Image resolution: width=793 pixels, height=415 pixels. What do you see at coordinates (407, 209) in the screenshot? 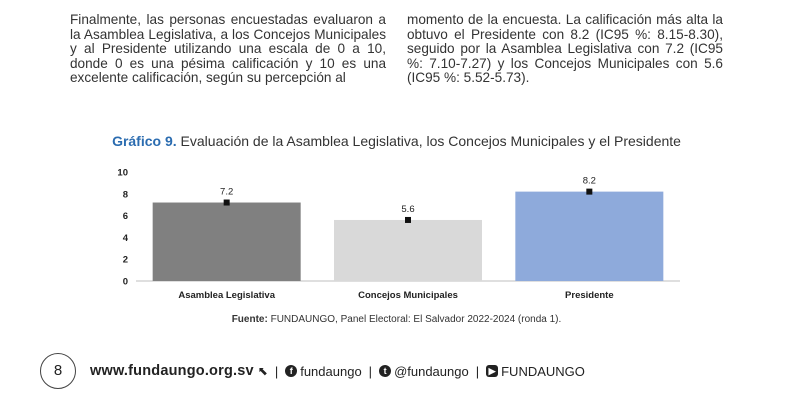
I see `data-label: 5.6` at bounding box center [407, 209].